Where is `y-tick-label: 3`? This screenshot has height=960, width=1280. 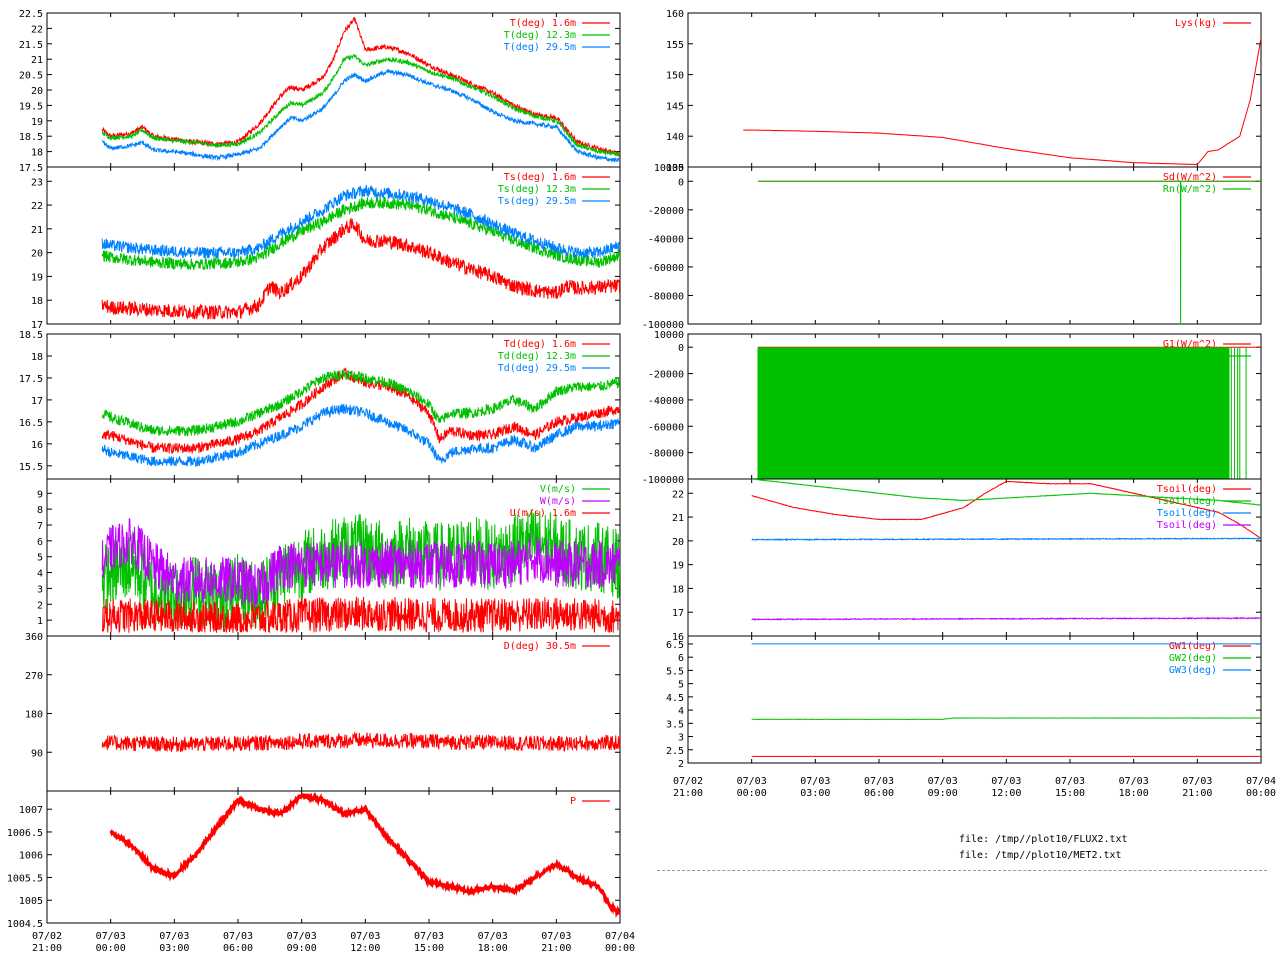
y-tick-label: 3 is located at coordinates (40, 589).